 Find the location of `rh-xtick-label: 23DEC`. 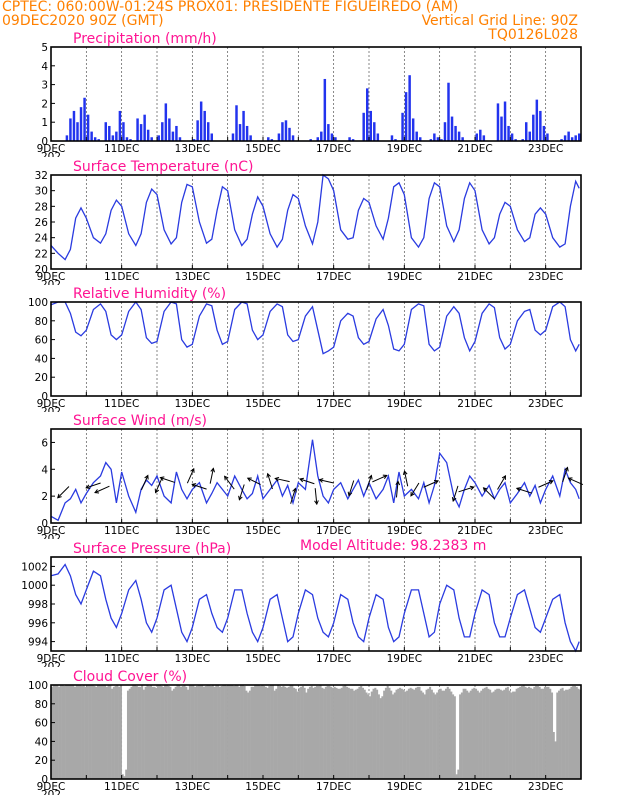

rh-xtick-label: 23DEC is located at coordinates (545, 404).